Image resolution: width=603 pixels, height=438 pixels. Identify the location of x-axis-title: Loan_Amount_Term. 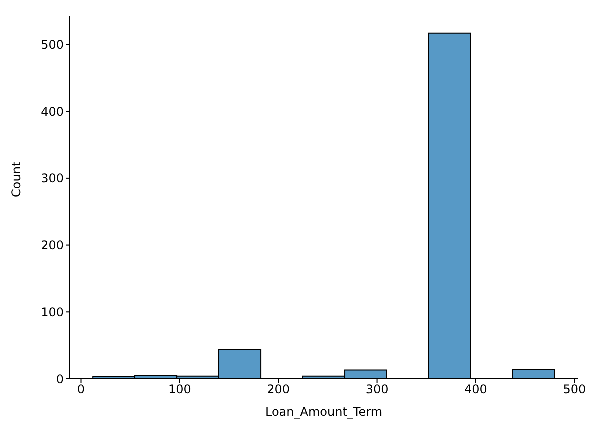
(324, 412).